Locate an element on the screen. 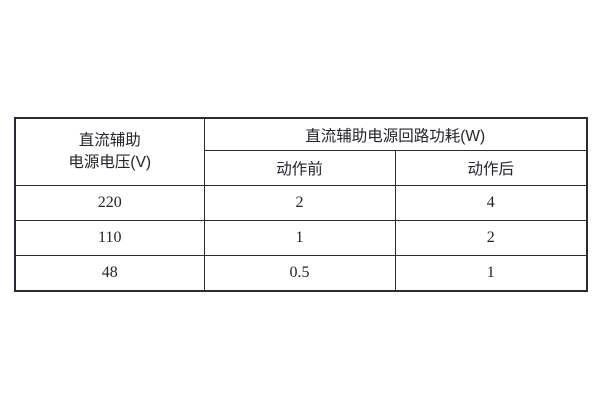  header-cell-before-action: 动作前 is located at coordinates (299, 168).